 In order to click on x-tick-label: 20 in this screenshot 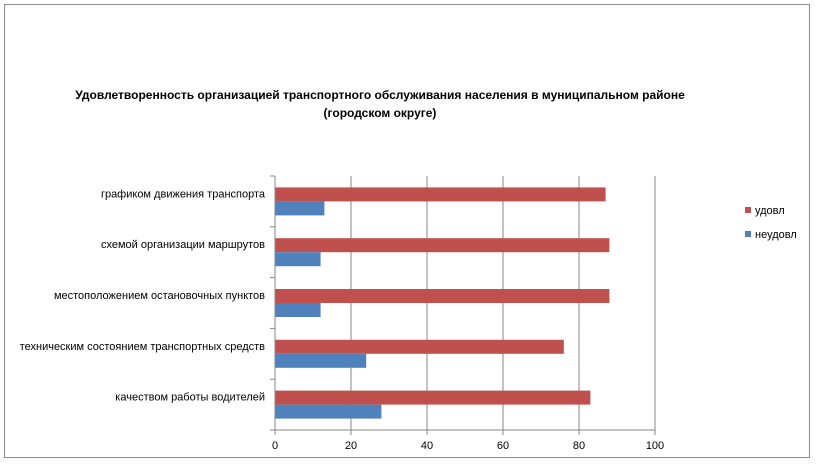, I will do `click(351, 446)`.